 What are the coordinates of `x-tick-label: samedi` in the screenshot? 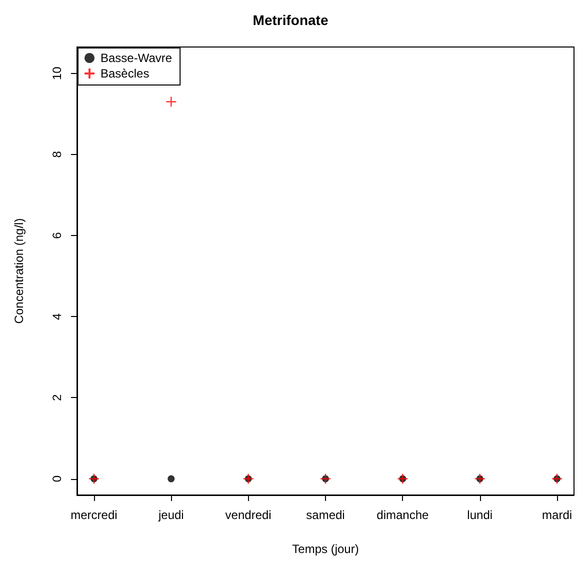 It's located at (325, 515).